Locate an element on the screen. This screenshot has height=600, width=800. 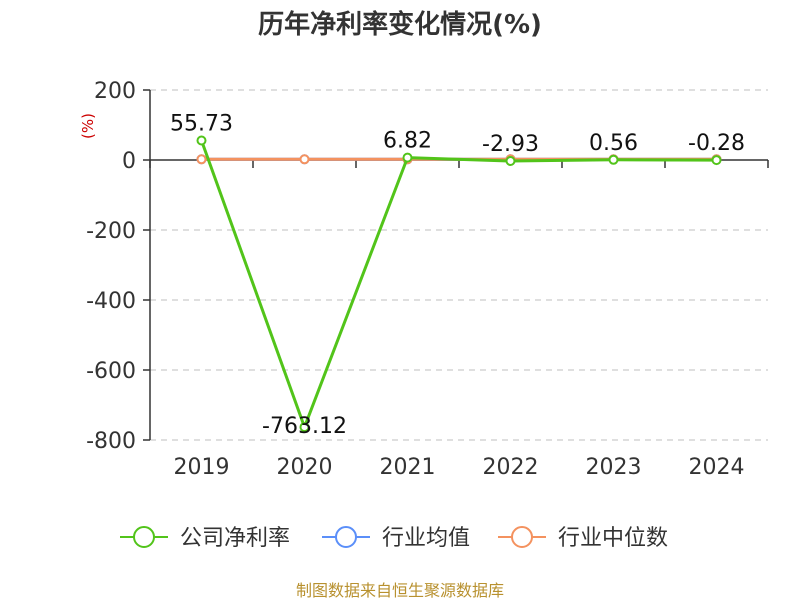
data-label-2023: 0.56 is located at coordinates (613, 143).